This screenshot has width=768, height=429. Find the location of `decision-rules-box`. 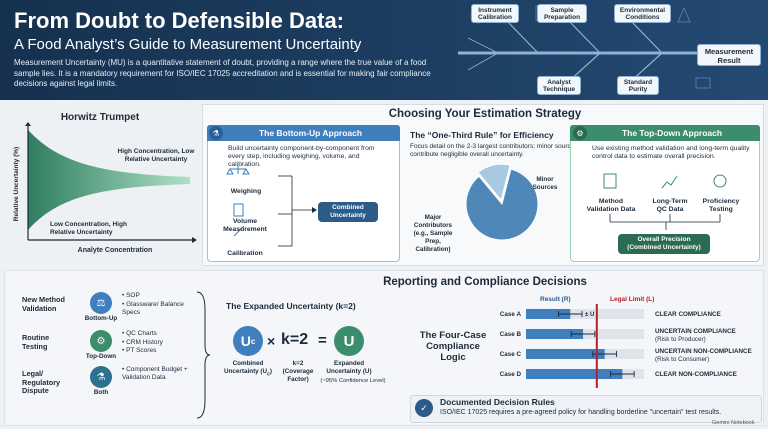

decision-rules-box is located at coordinates (586, 409).